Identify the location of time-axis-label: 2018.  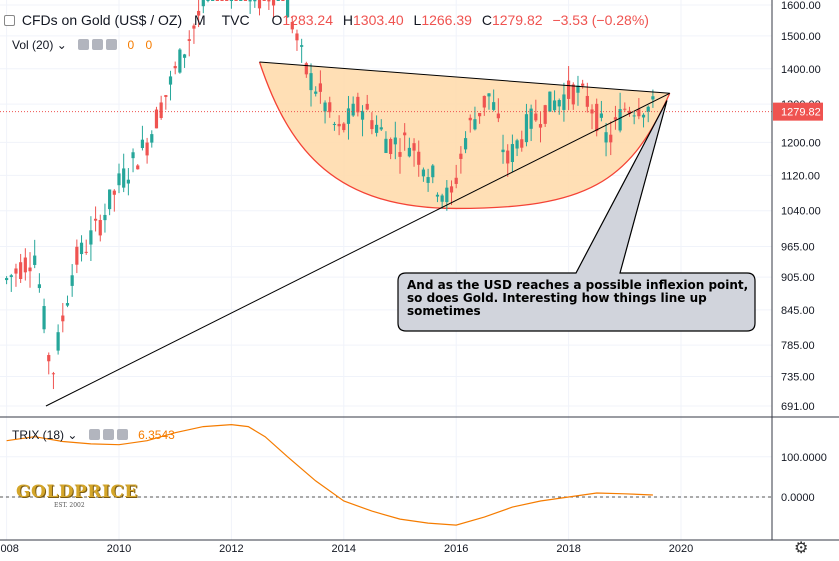
(568, 549).